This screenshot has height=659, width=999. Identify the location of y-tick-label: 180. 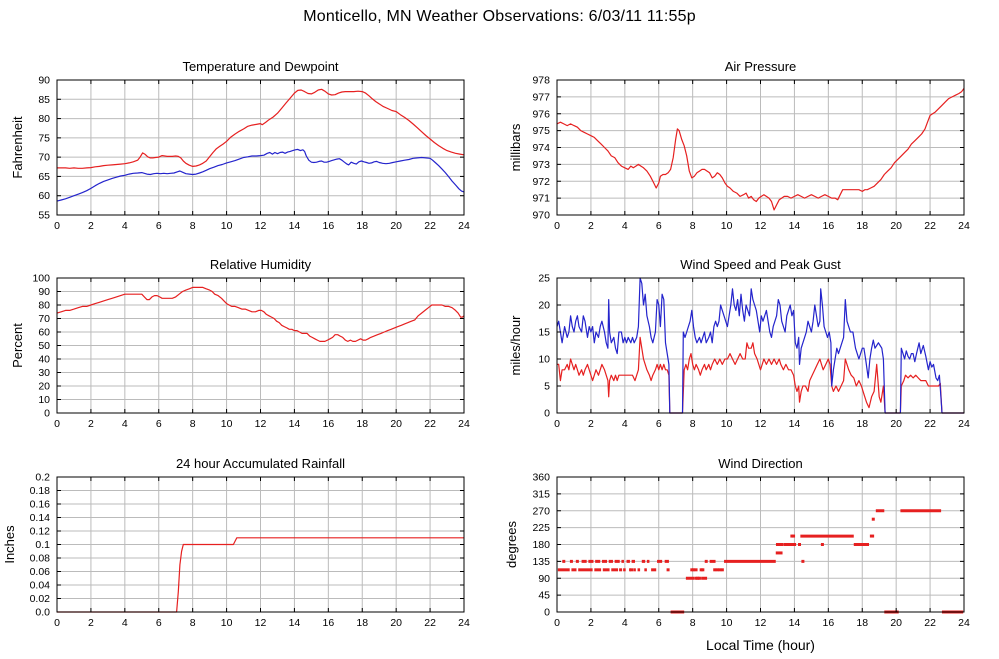
(541, 545).